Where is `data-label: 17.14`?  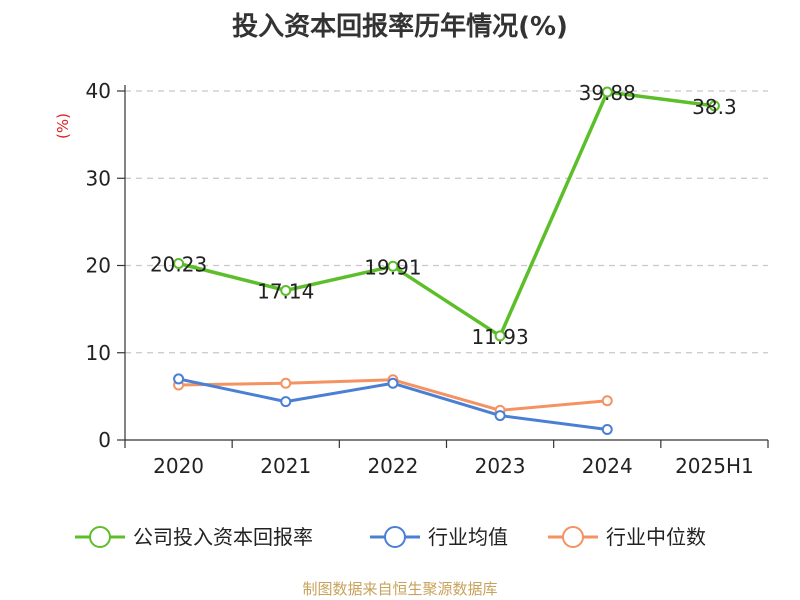
data-label: 17.14 is located at coordinates (285, 291).